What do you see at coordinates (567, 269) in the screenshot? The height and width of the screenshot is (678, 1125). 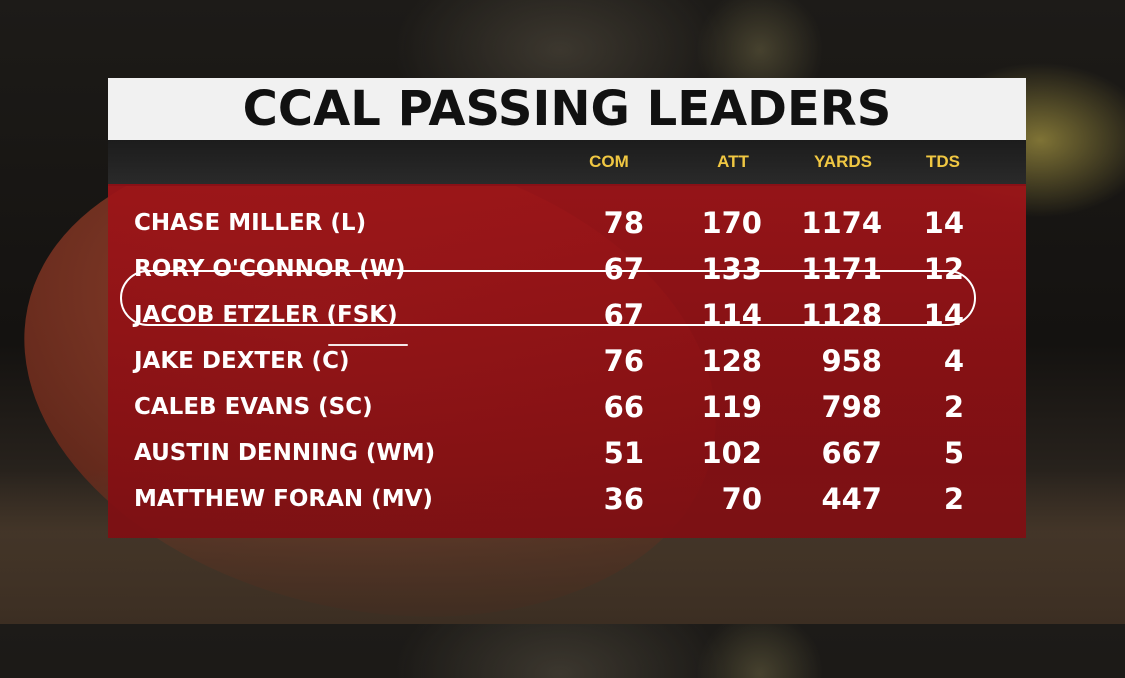 I see `table-row: RORY O'CONNOR (W) 67 133 1171 12` at bounding box center [567, 269].